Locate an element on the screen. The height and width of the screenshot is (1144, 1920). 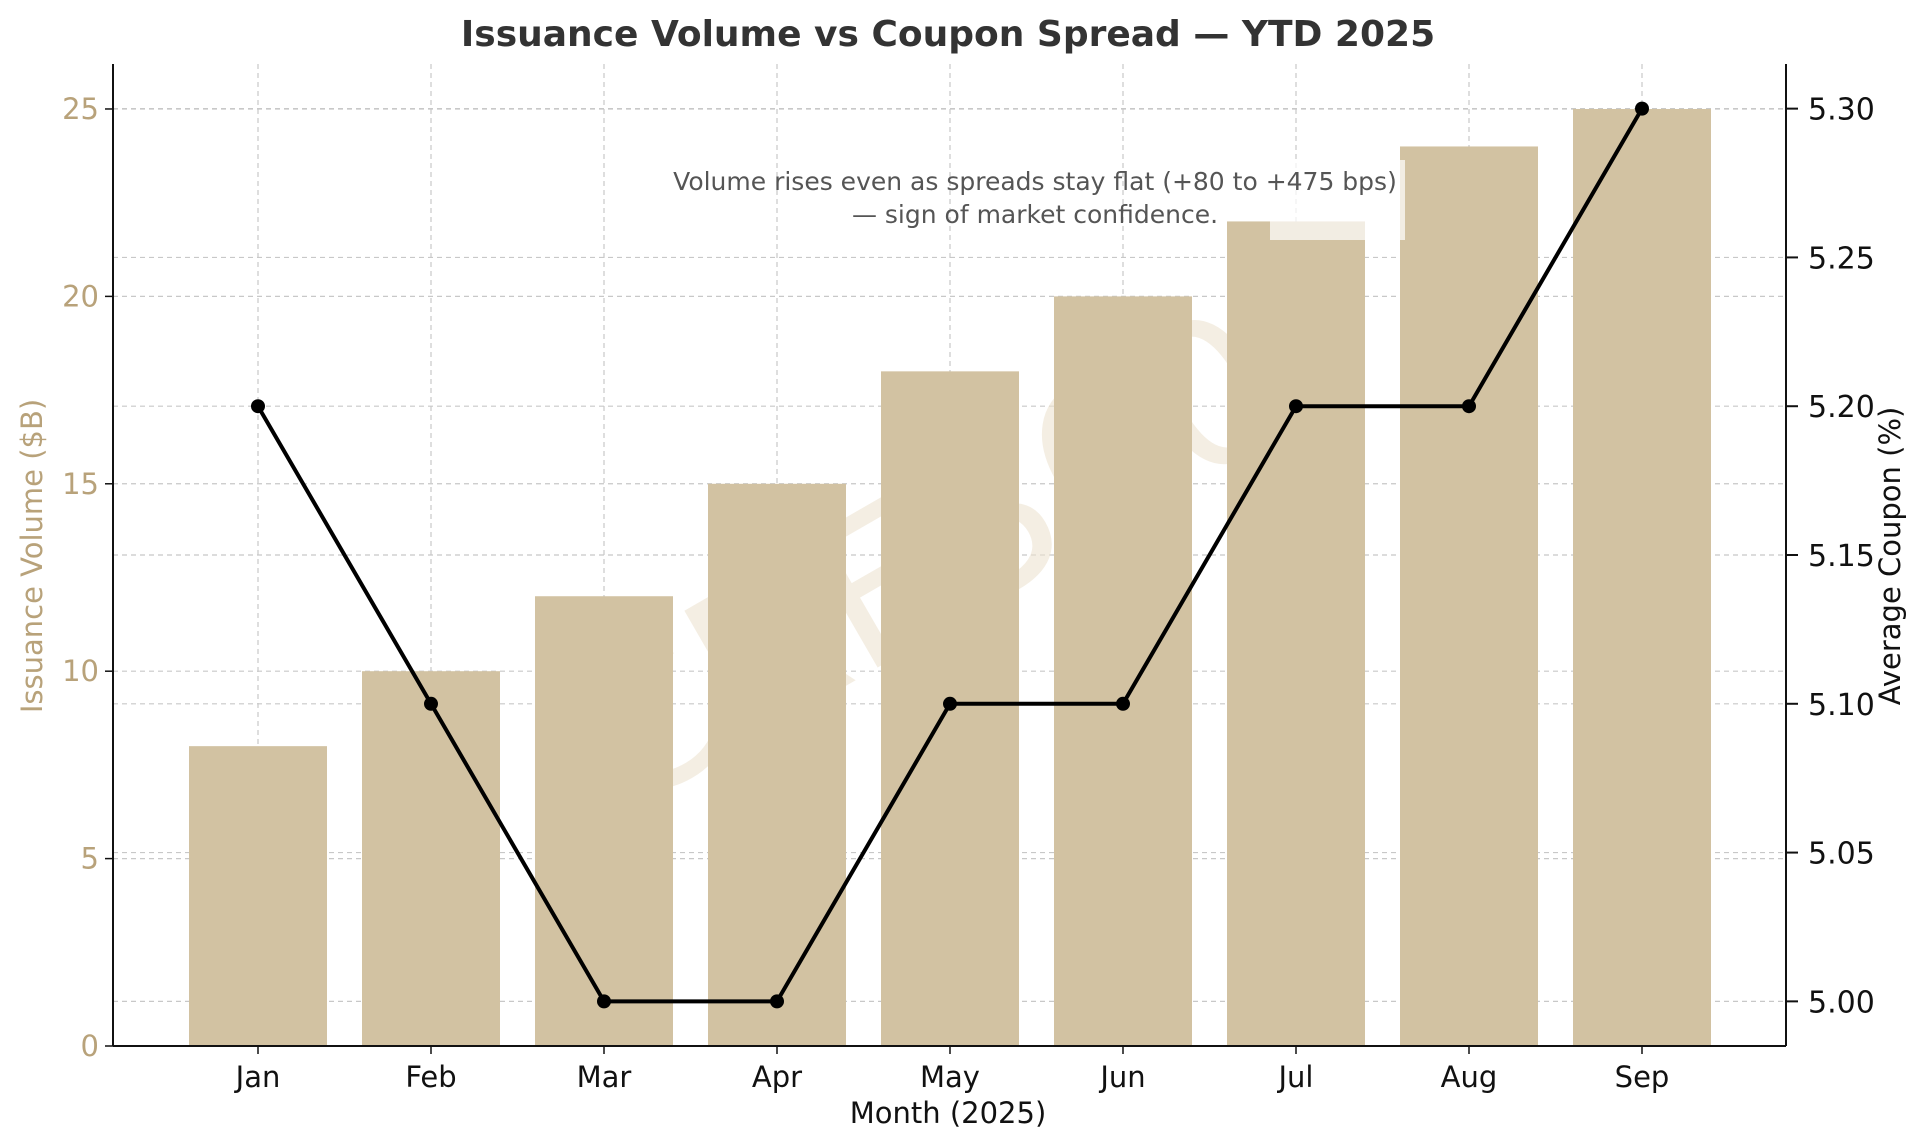
bar-sep is located at coordinates (1642, 577).